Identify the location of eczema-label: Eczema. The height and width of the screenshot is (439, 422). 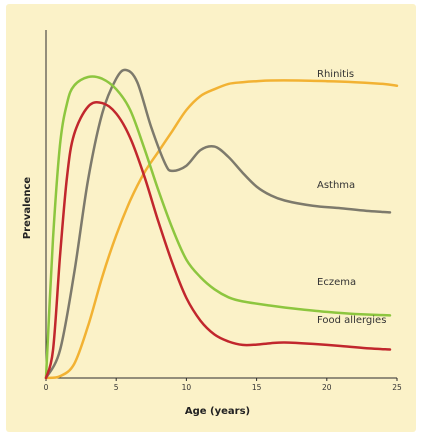
(336, 282).